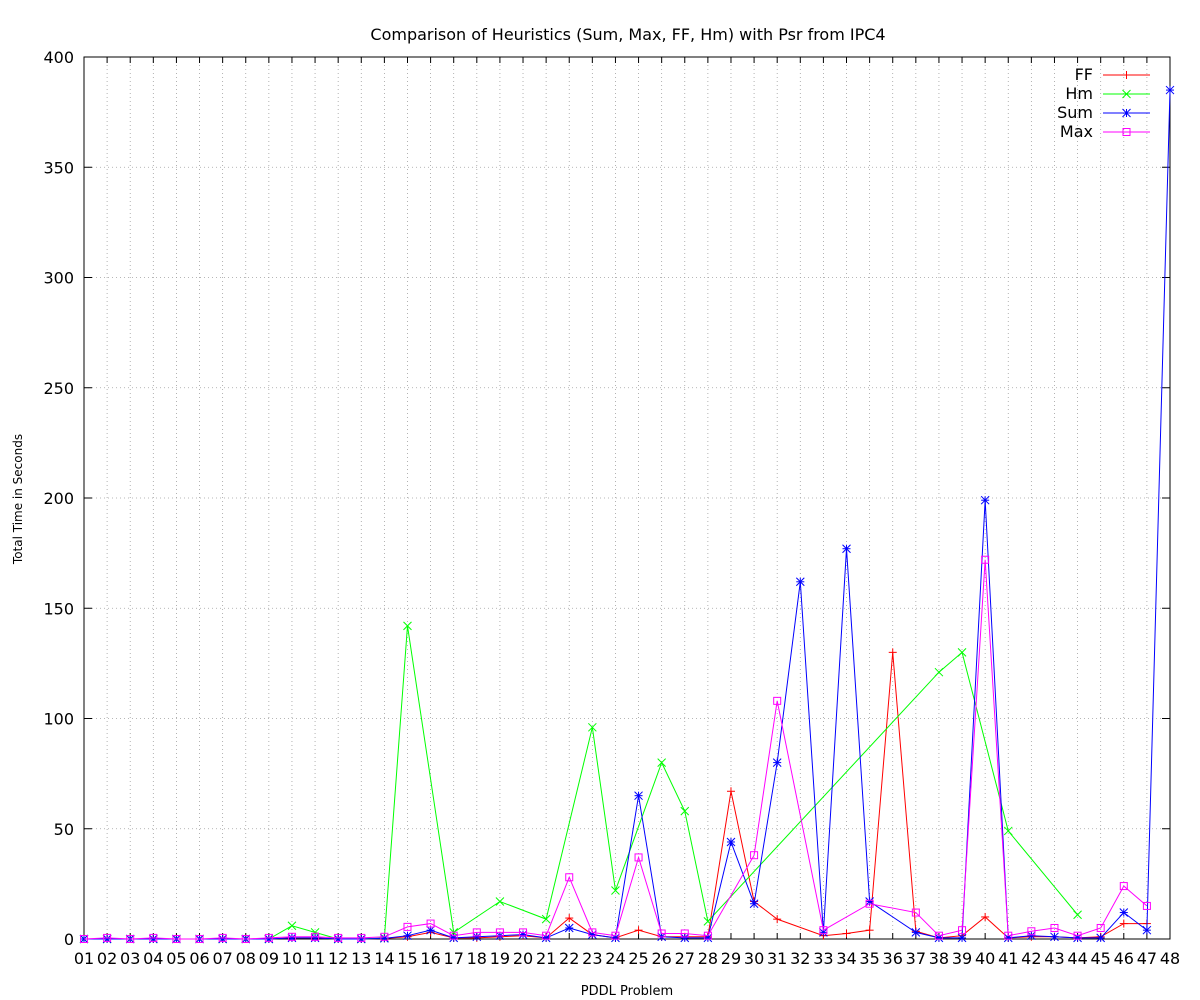 The height and width of the screenshot is (1000, 1200). I want to click on legend-label-max: Max, so click(1076, 131).